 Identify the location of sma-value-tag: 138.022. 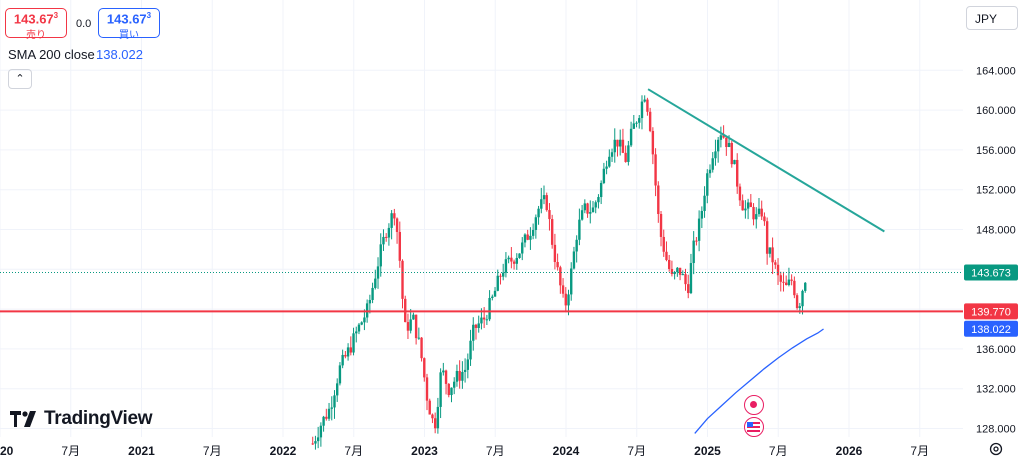
(991, 330).